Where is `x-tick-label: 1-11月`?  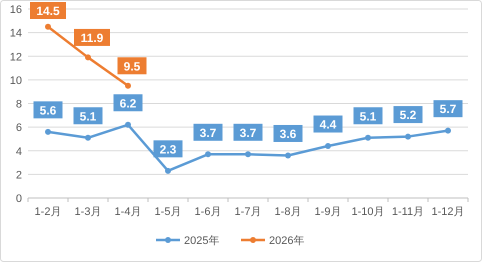
x-tick-label: 1-11月 is located at coordinates (408, 212).